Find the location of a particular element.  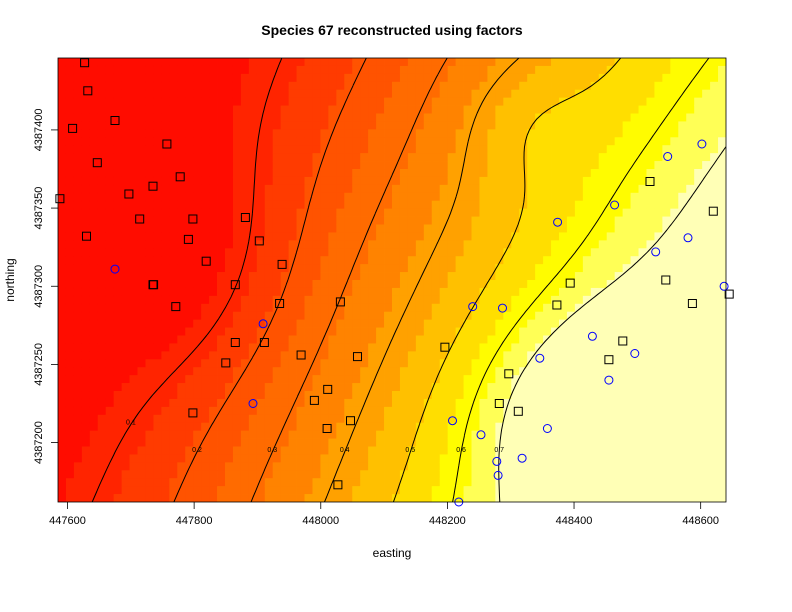

square-marker is located at coordinates (557, 305).